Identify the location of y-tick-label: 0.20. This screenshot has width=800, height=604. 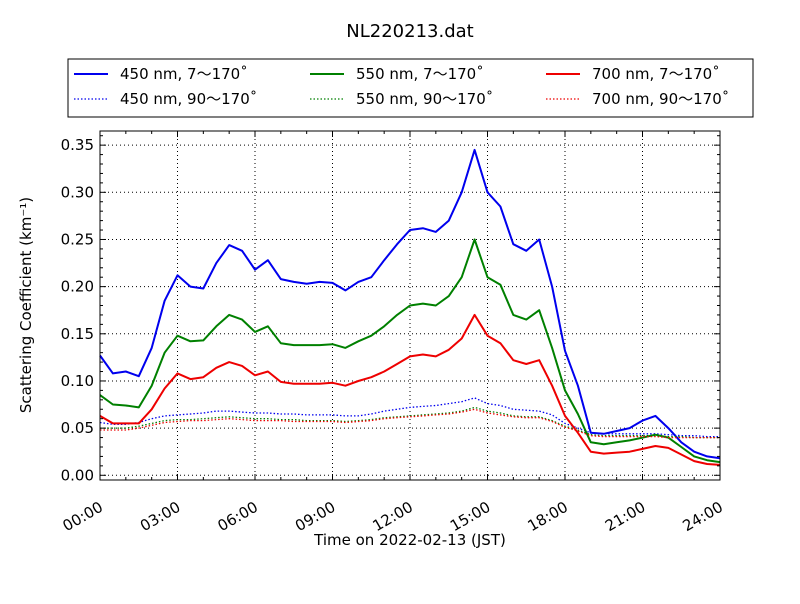
(77, 287).